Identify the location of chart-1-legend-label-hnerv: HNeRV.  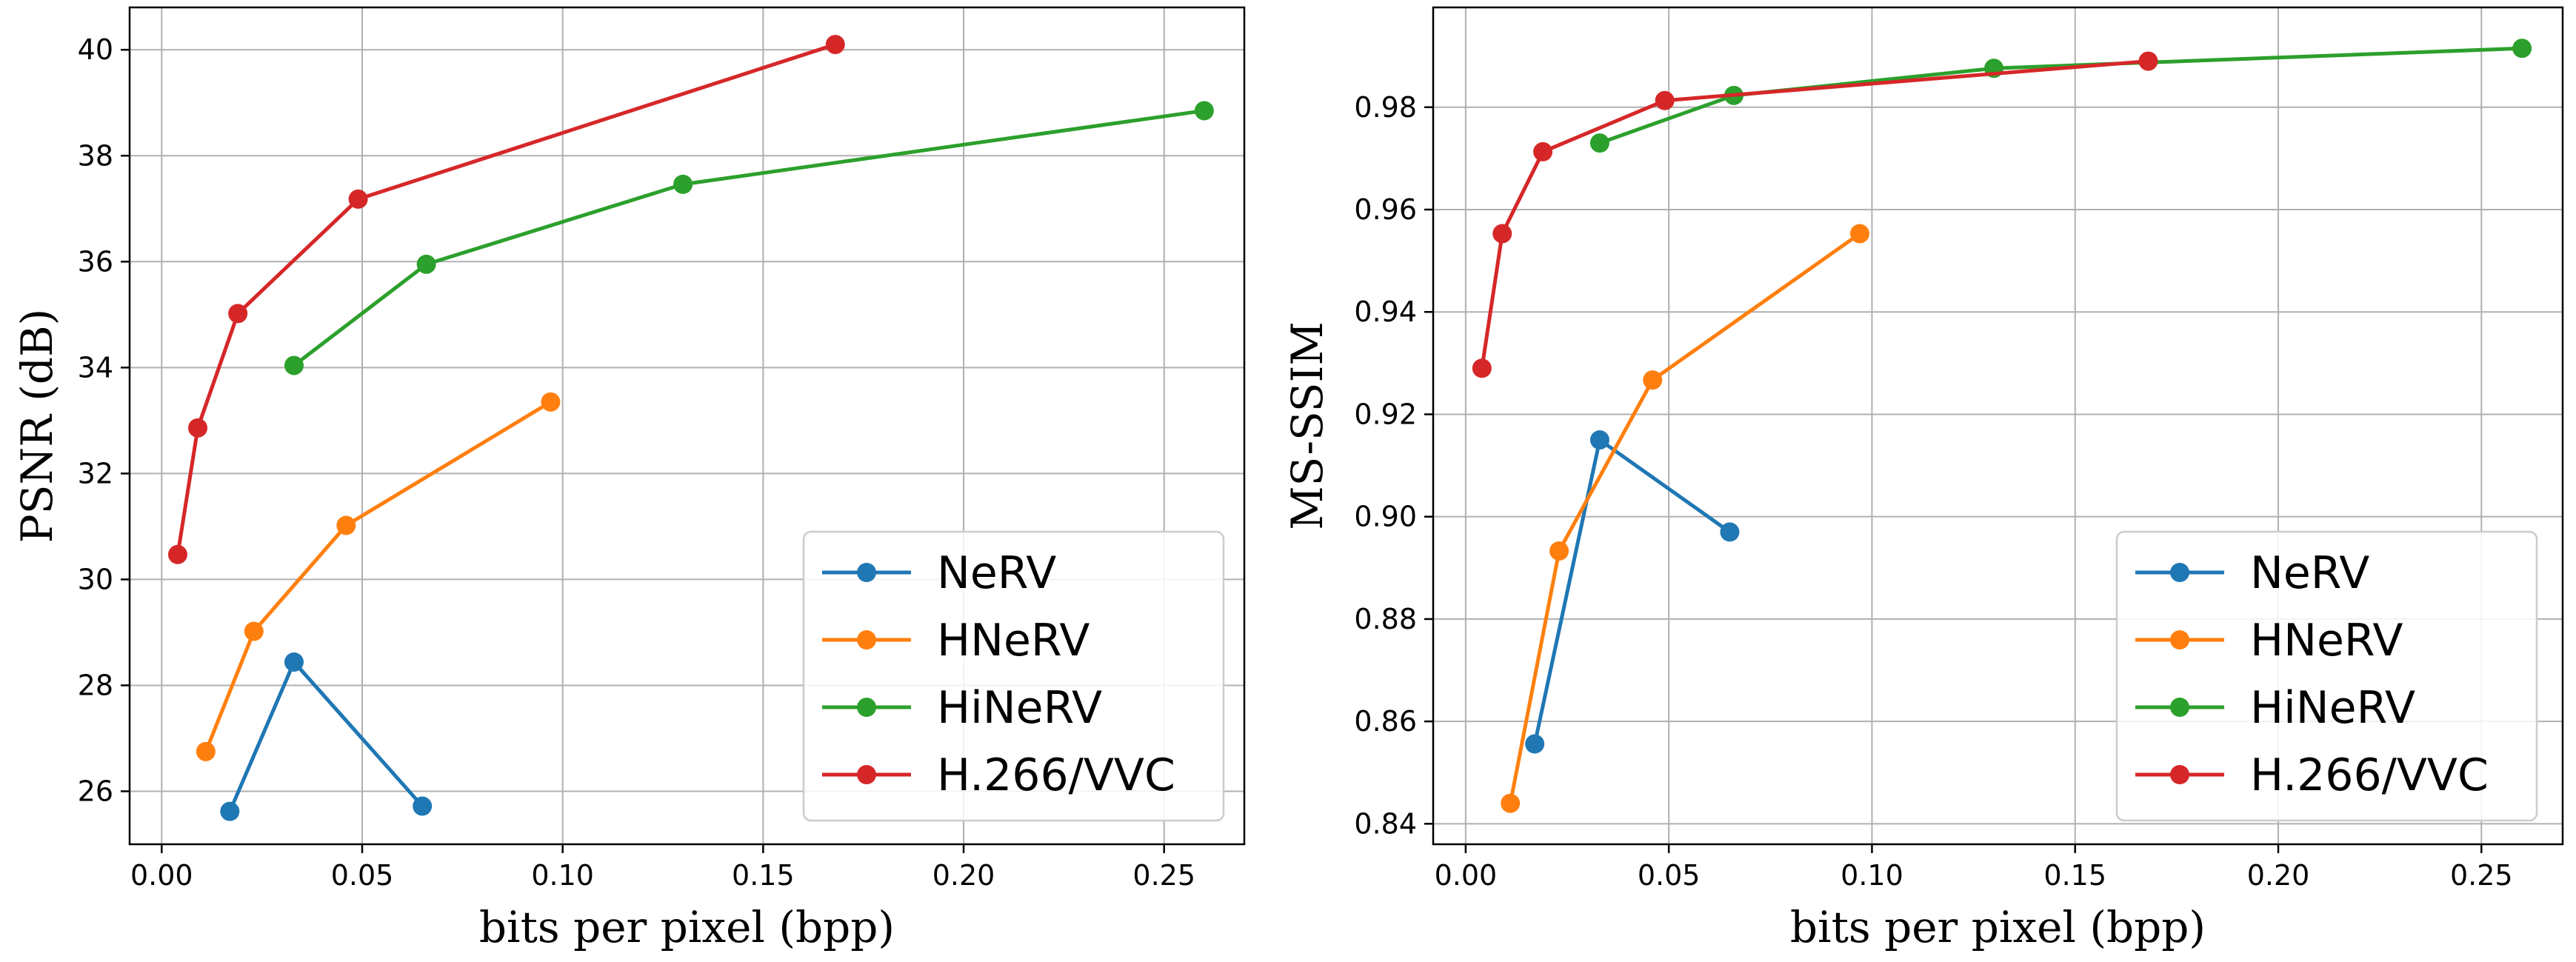
(2326, 641).